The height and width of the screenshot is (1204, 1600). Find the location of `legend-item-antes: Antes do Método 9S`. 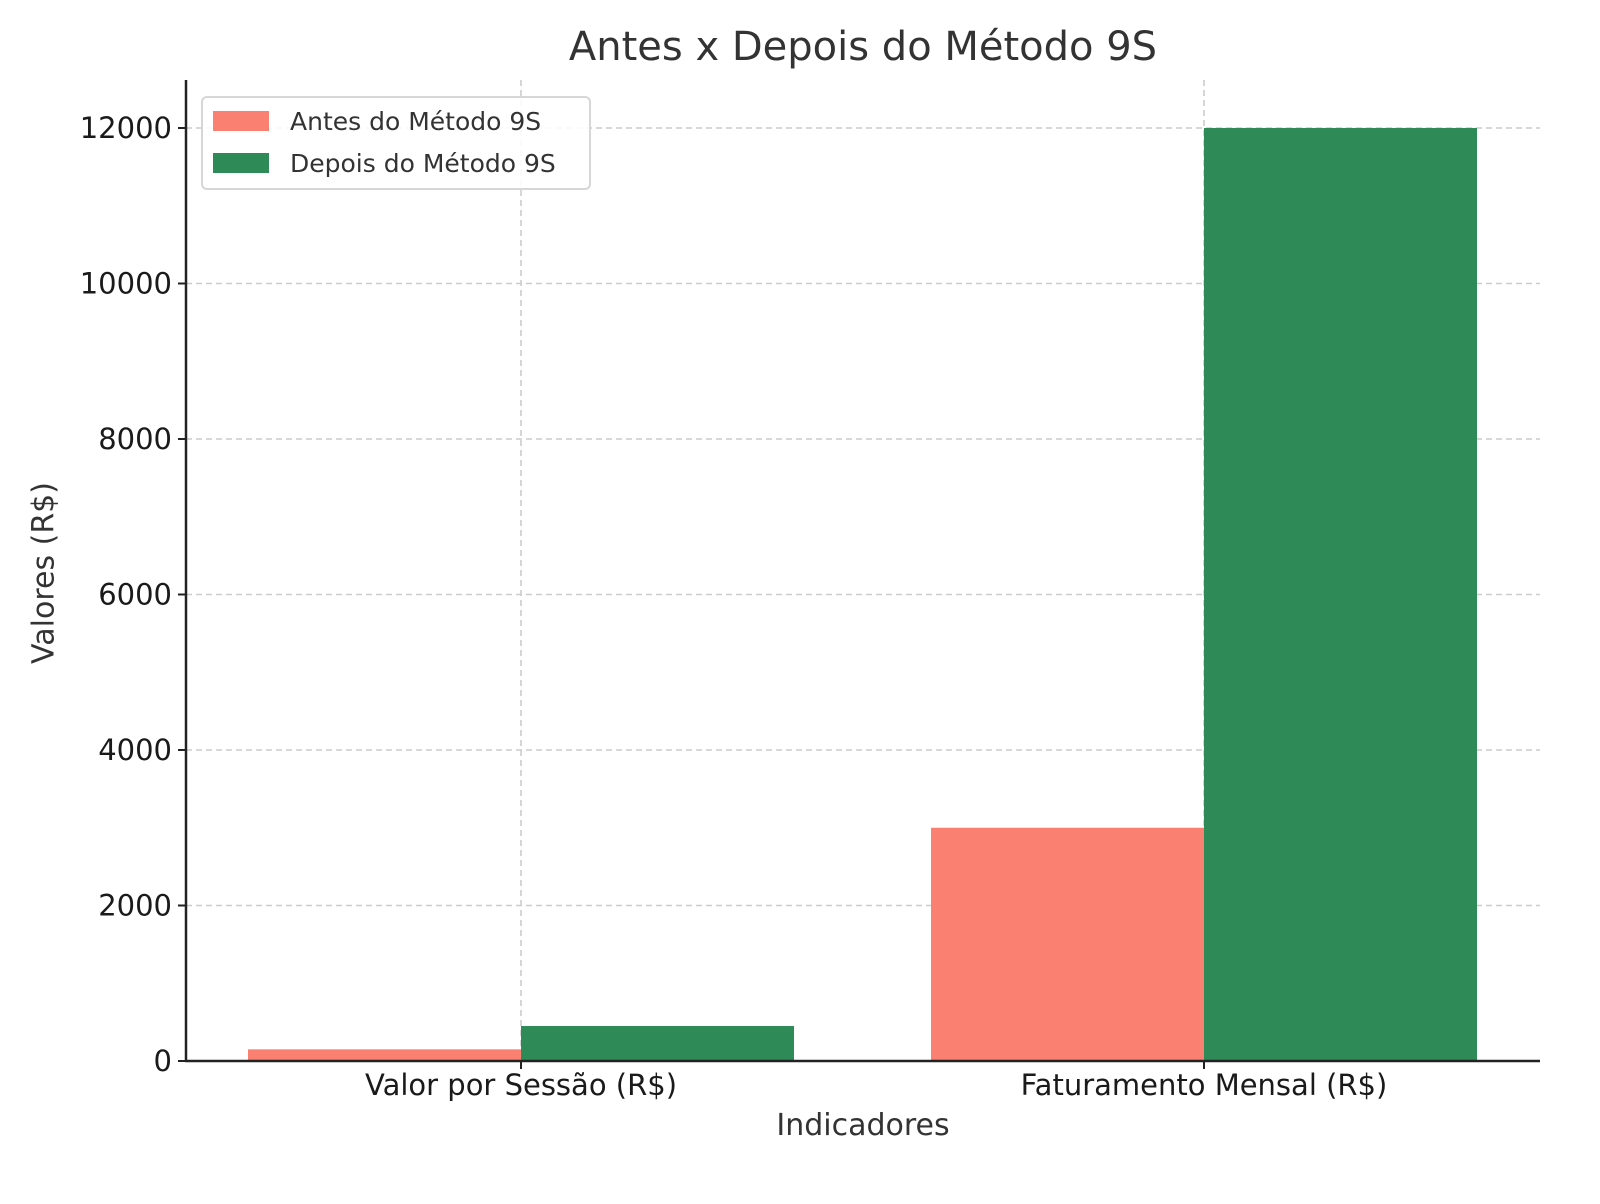

legend-item-antes: Antes do Método 9S is located at coordinates (377, 121).